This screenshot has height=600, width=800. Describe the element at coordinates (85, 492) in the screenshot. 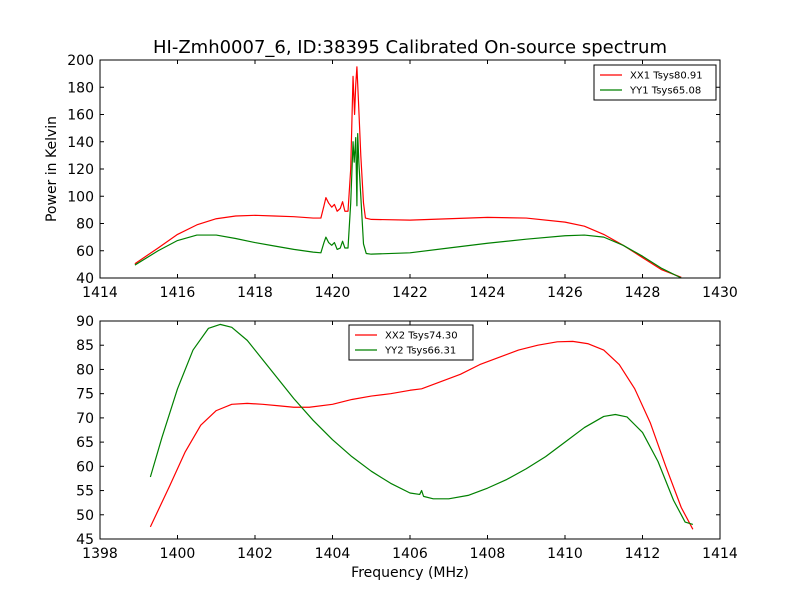

I see `y-tick-label: 55` at that location.